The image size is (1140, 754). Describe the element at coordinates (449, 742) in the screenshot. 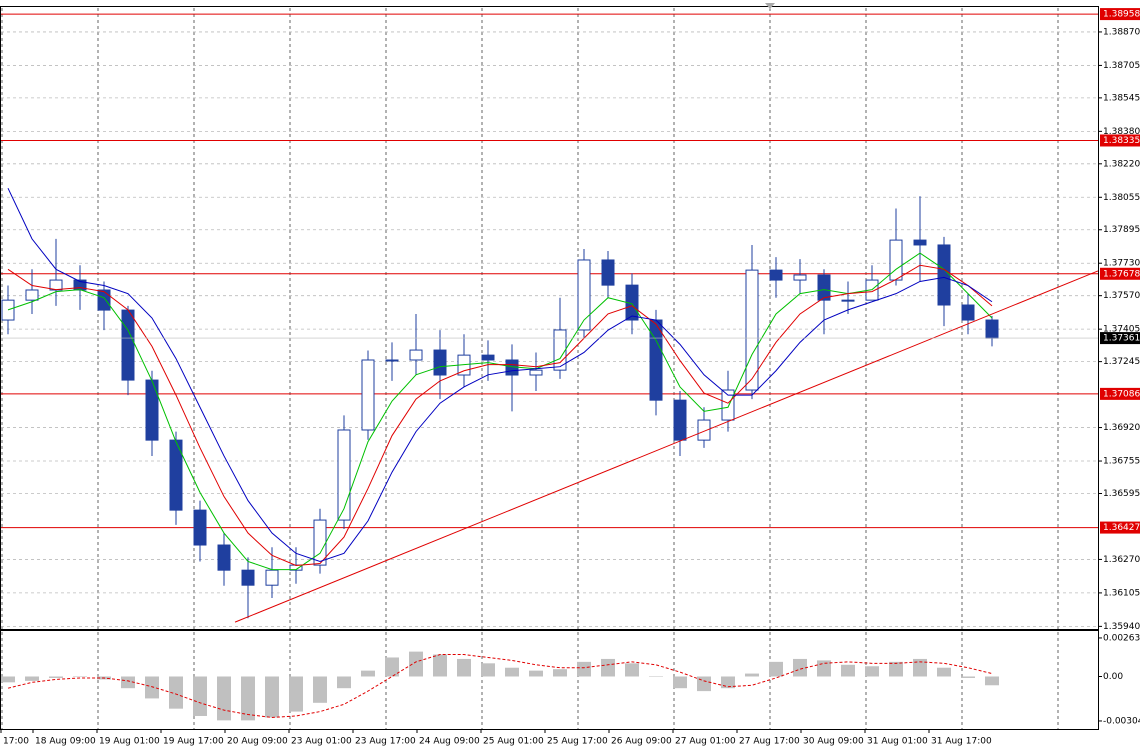

I see `x-tick-label: 24 Aug 09:00` at that location.